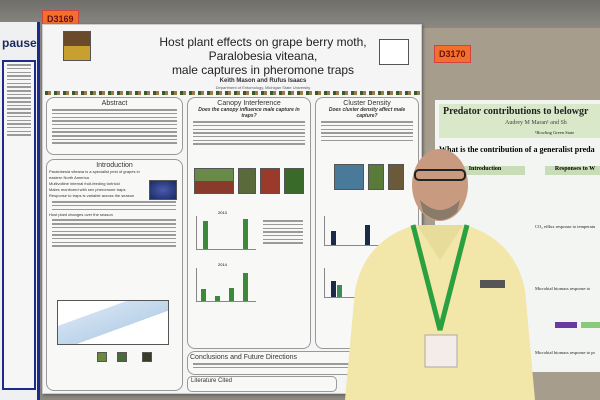 This screenshot has height=400, width=600. Describe the element at coordinates (440, 210) in the screenshot. I see `beard` at that location.